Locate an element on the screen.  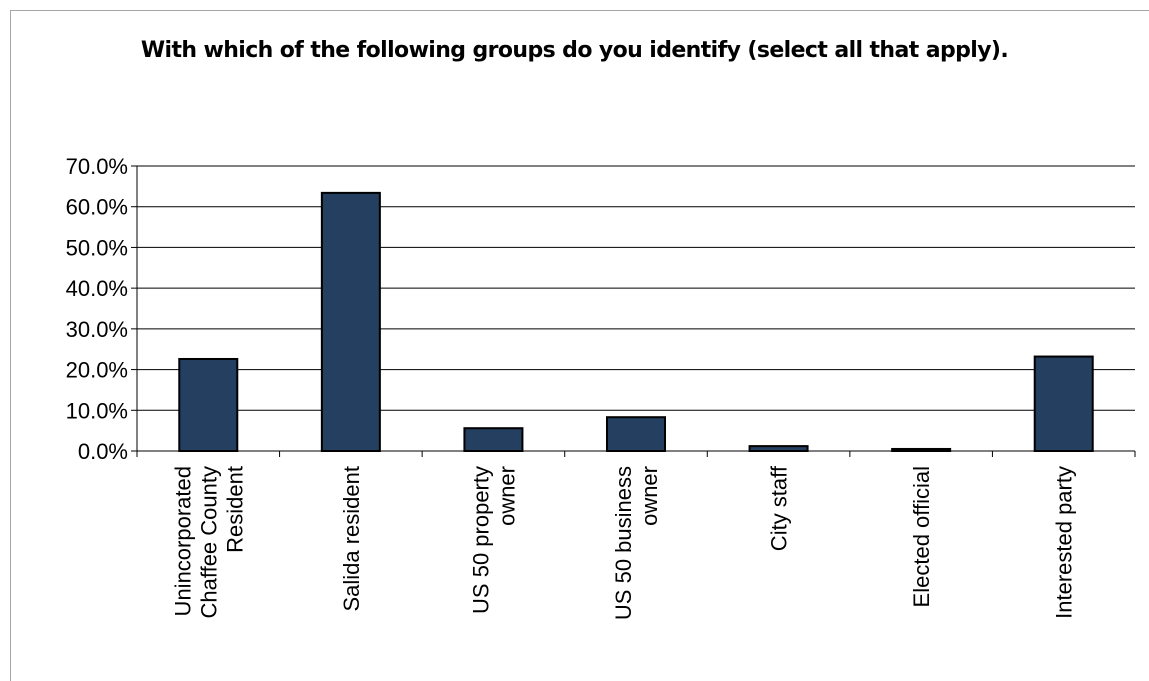
y-tick-label: 30.0% is located at coordinates (97, 329).